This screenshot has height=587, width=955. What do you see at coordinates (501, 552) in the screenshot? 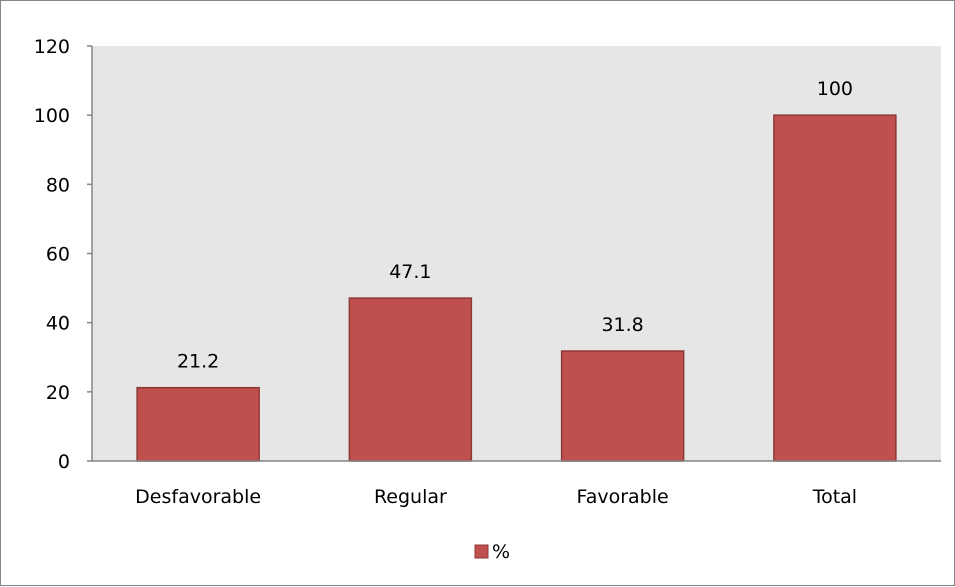
I see `legend-label: %` at bounding box center [501, 552].